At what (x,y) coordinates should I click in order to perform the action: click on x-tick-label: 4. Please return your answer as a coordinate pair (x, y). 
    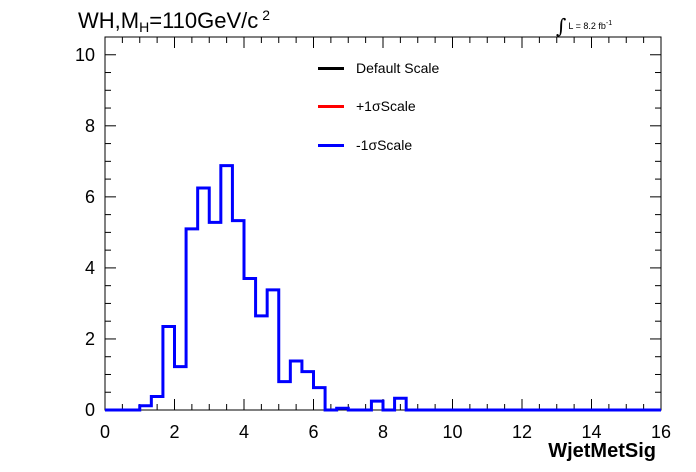
    Looking at the image, I should click on (244, 432).